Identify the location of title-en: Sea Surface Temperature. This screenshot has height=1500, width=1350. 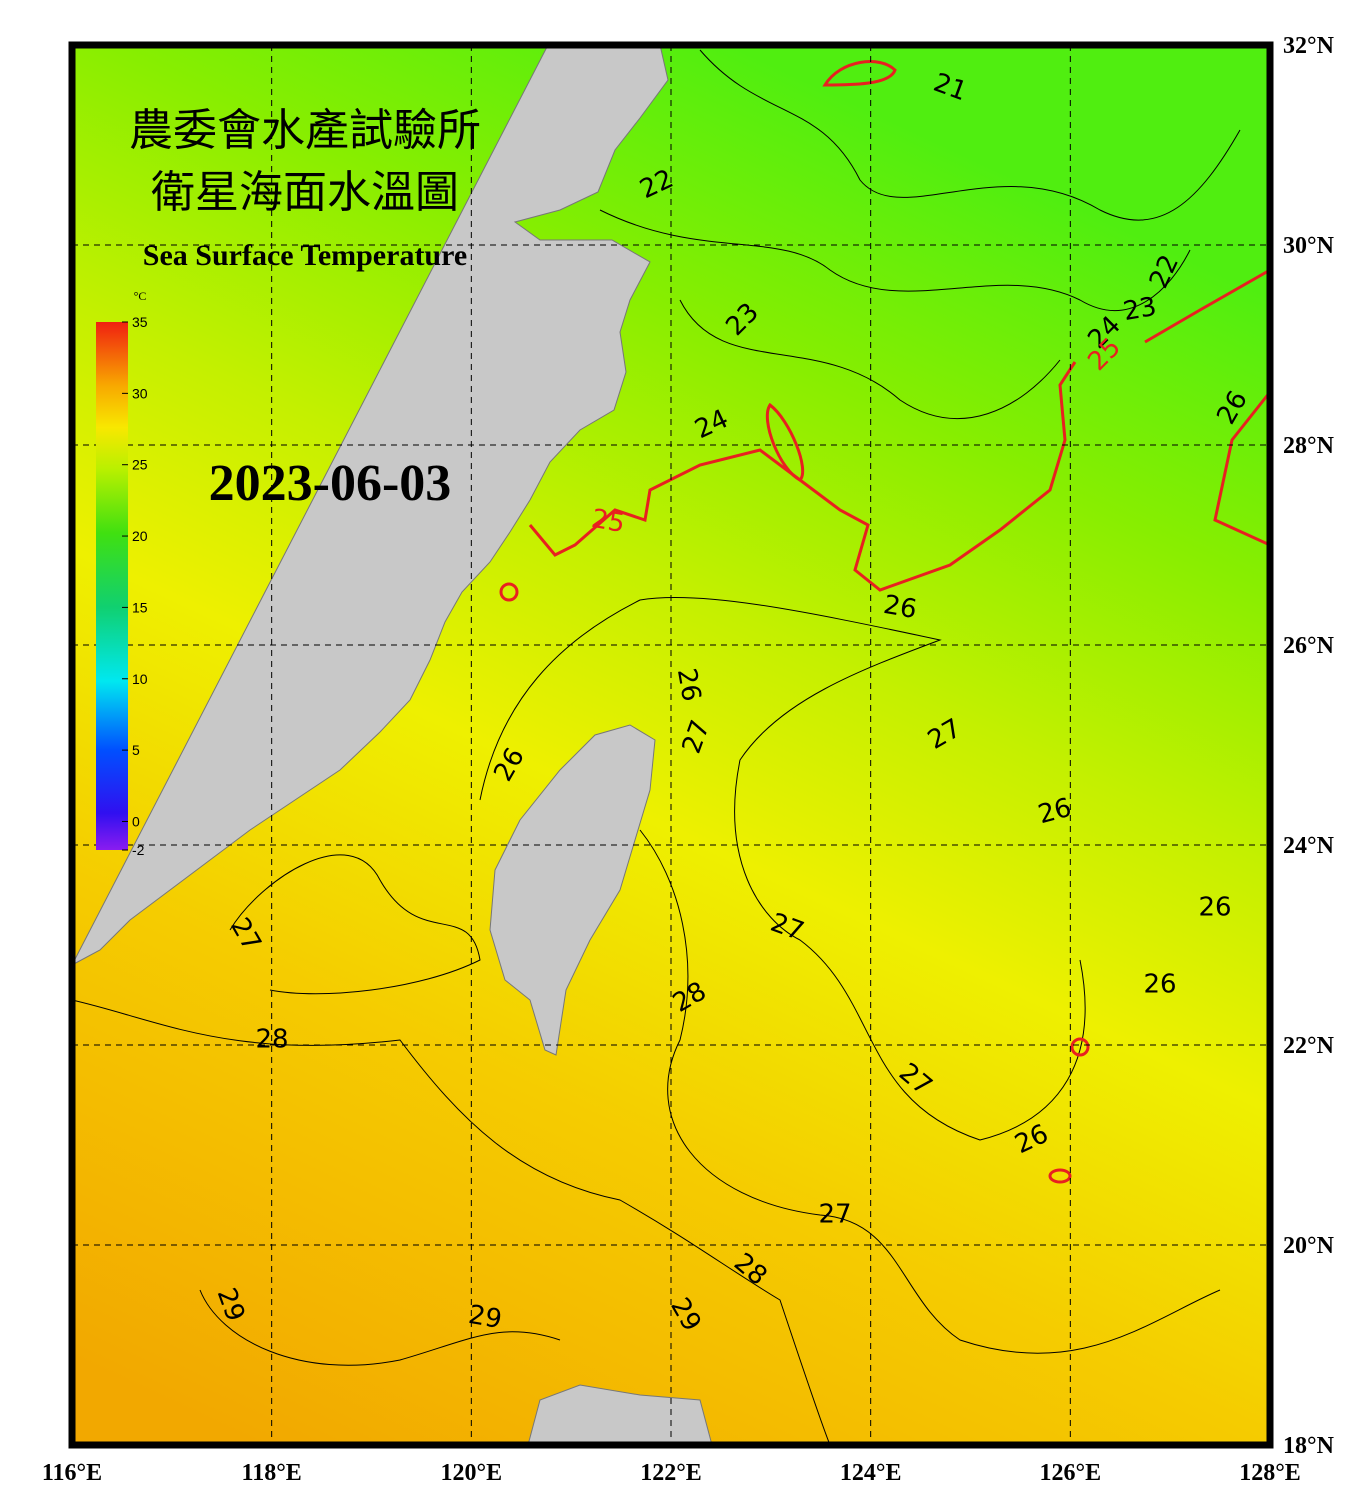
(305, 255).